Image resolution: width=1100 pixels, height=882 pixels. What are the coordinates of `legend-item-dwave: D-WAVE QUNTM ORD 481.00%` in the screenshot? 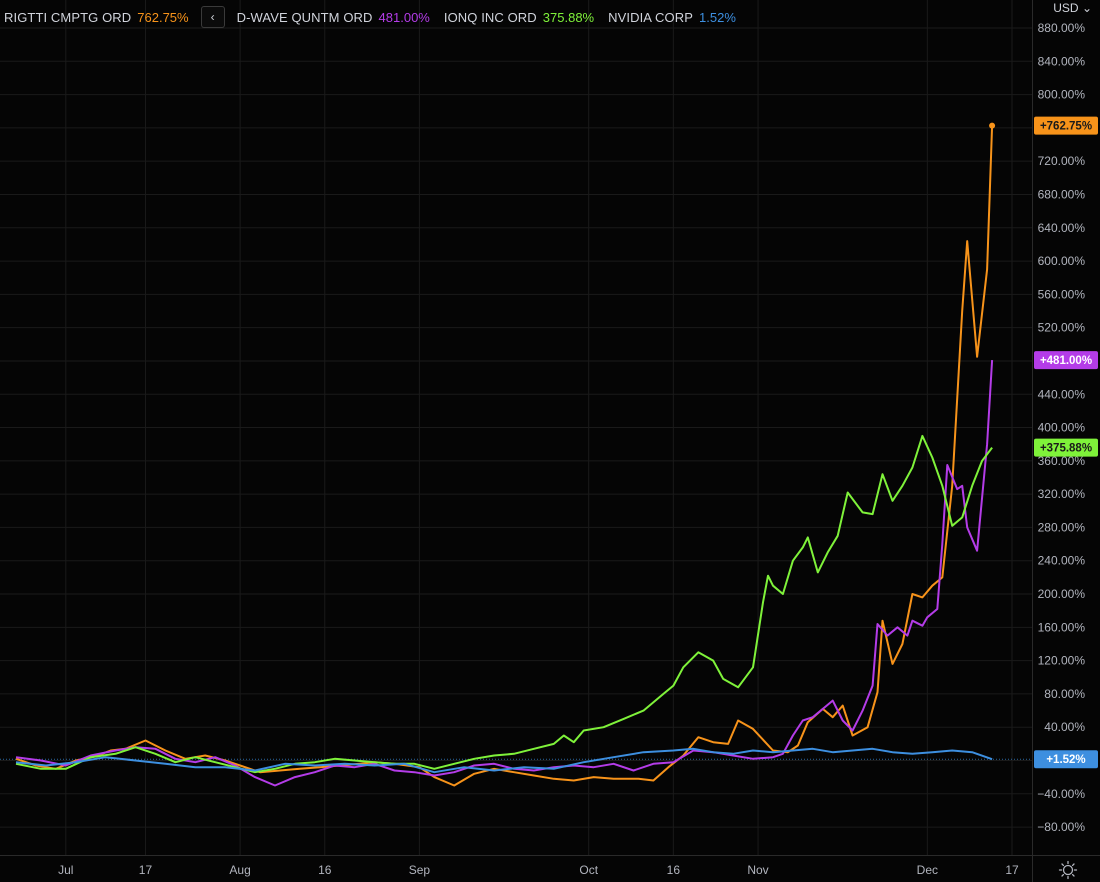 It's located at (333, 17).